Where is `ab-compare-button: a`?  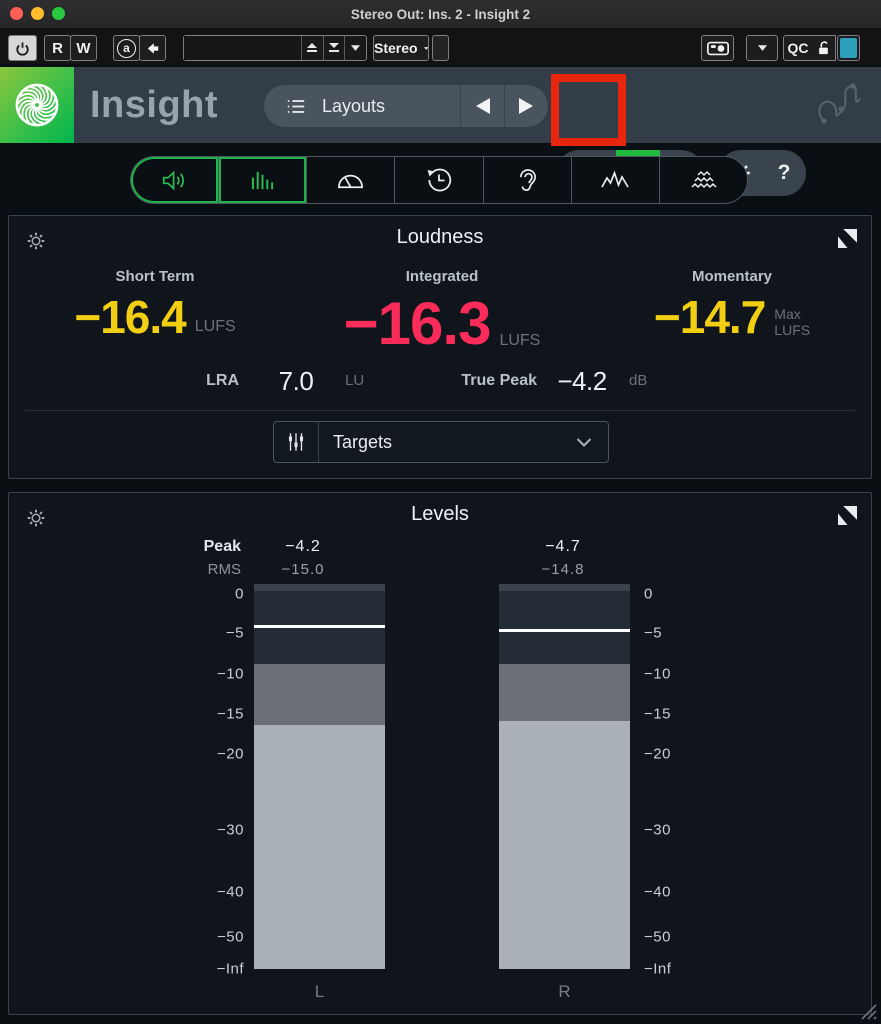 ab-compare-button: a is located at coordinates (126, 48).